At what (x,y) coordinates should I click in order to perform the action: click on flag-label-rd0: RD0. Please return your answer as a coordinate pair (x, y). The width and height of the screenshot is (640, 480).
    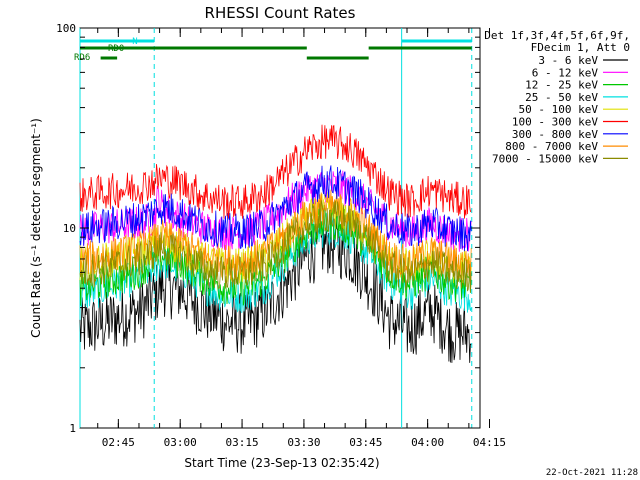
    Looking at the image, I should click on (116, 49).